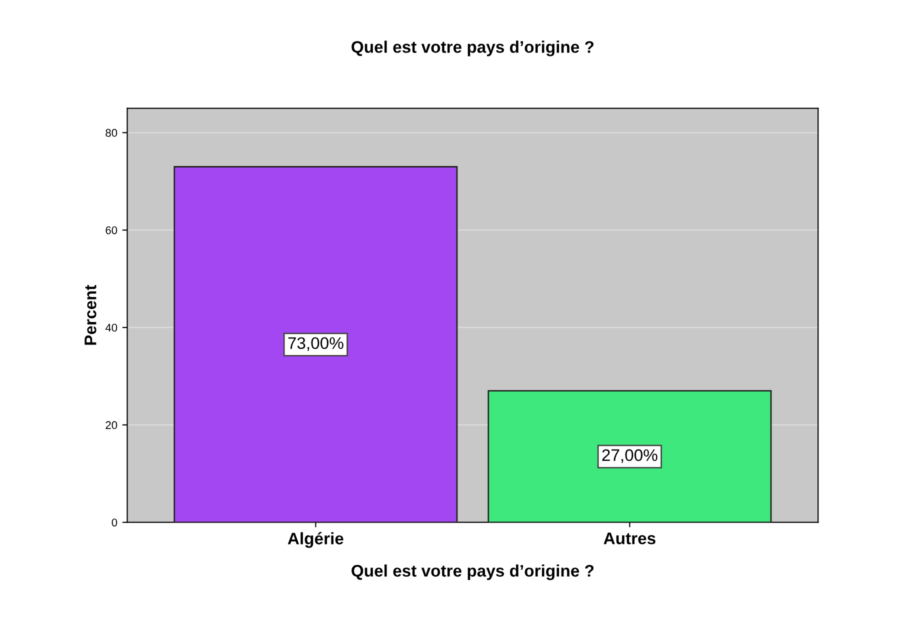 Image resolution: width=909 pixels, height=637 pixels. I want to click on y-axis-title: Percent, so click(90, 314).